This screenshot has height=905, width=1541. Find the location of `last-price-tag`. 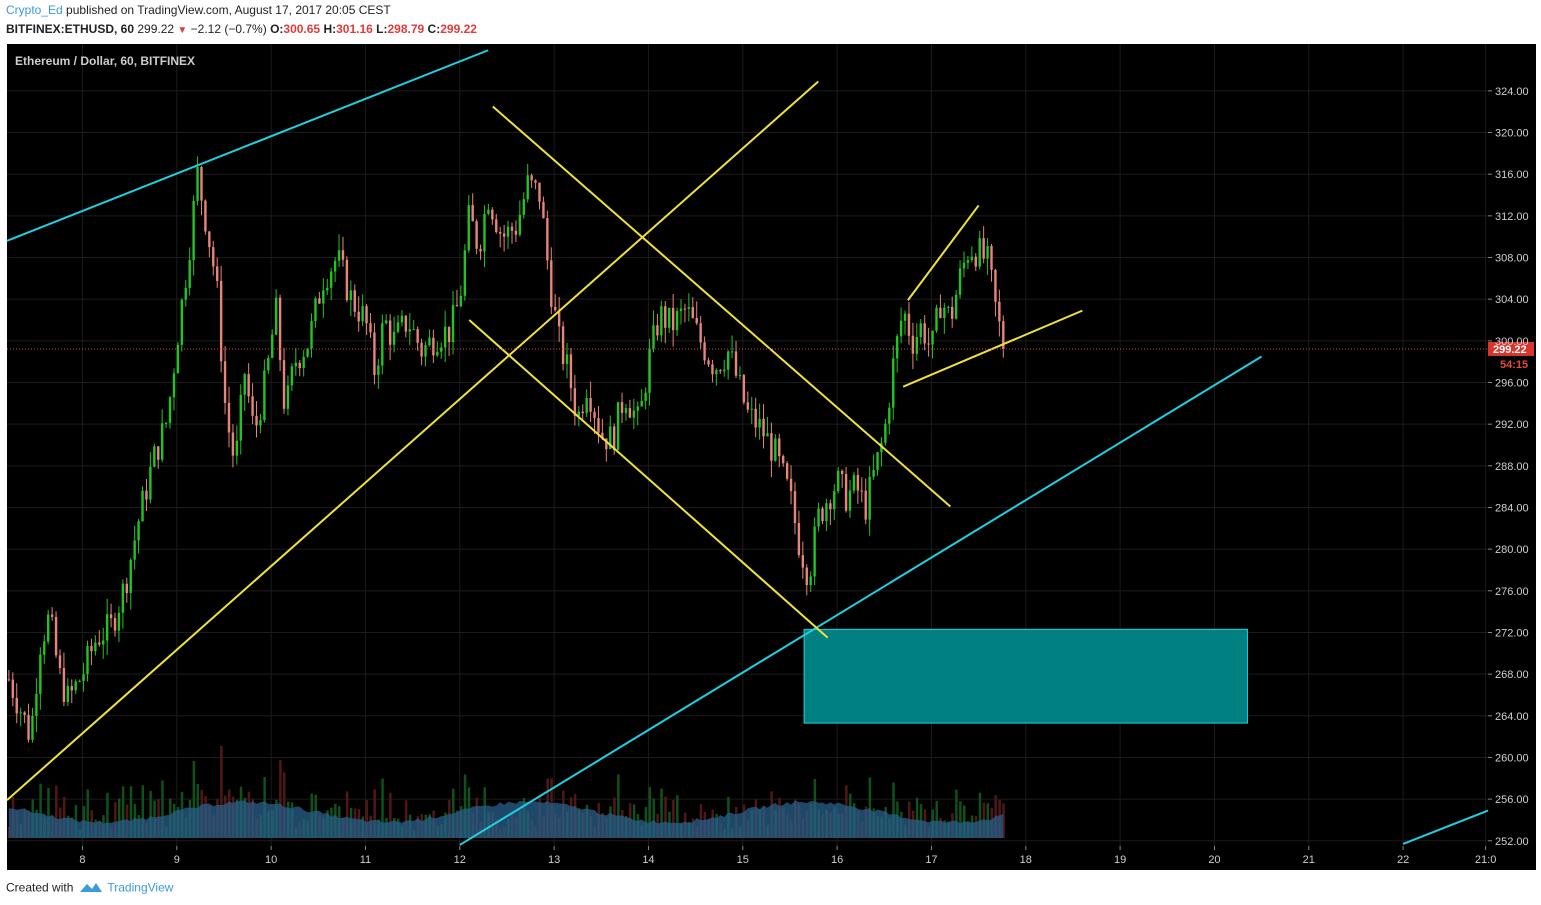

last-price-tag is located at coordinates (1511, 348).